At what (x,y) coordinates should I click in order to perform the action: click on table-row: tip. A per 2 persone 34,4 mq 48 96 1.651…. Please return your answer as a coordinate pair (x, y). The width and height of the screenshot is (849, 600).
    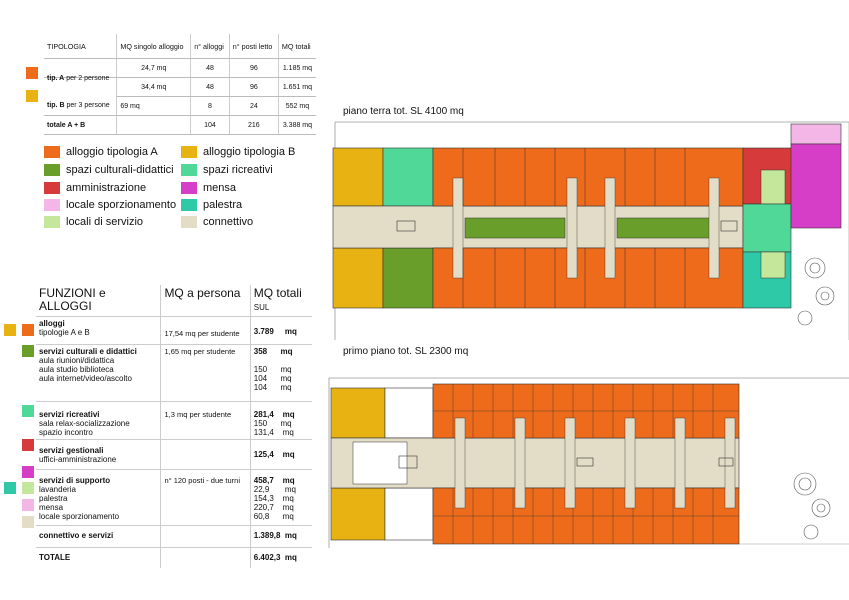
    Looking at the image, I should click on (180, 82).